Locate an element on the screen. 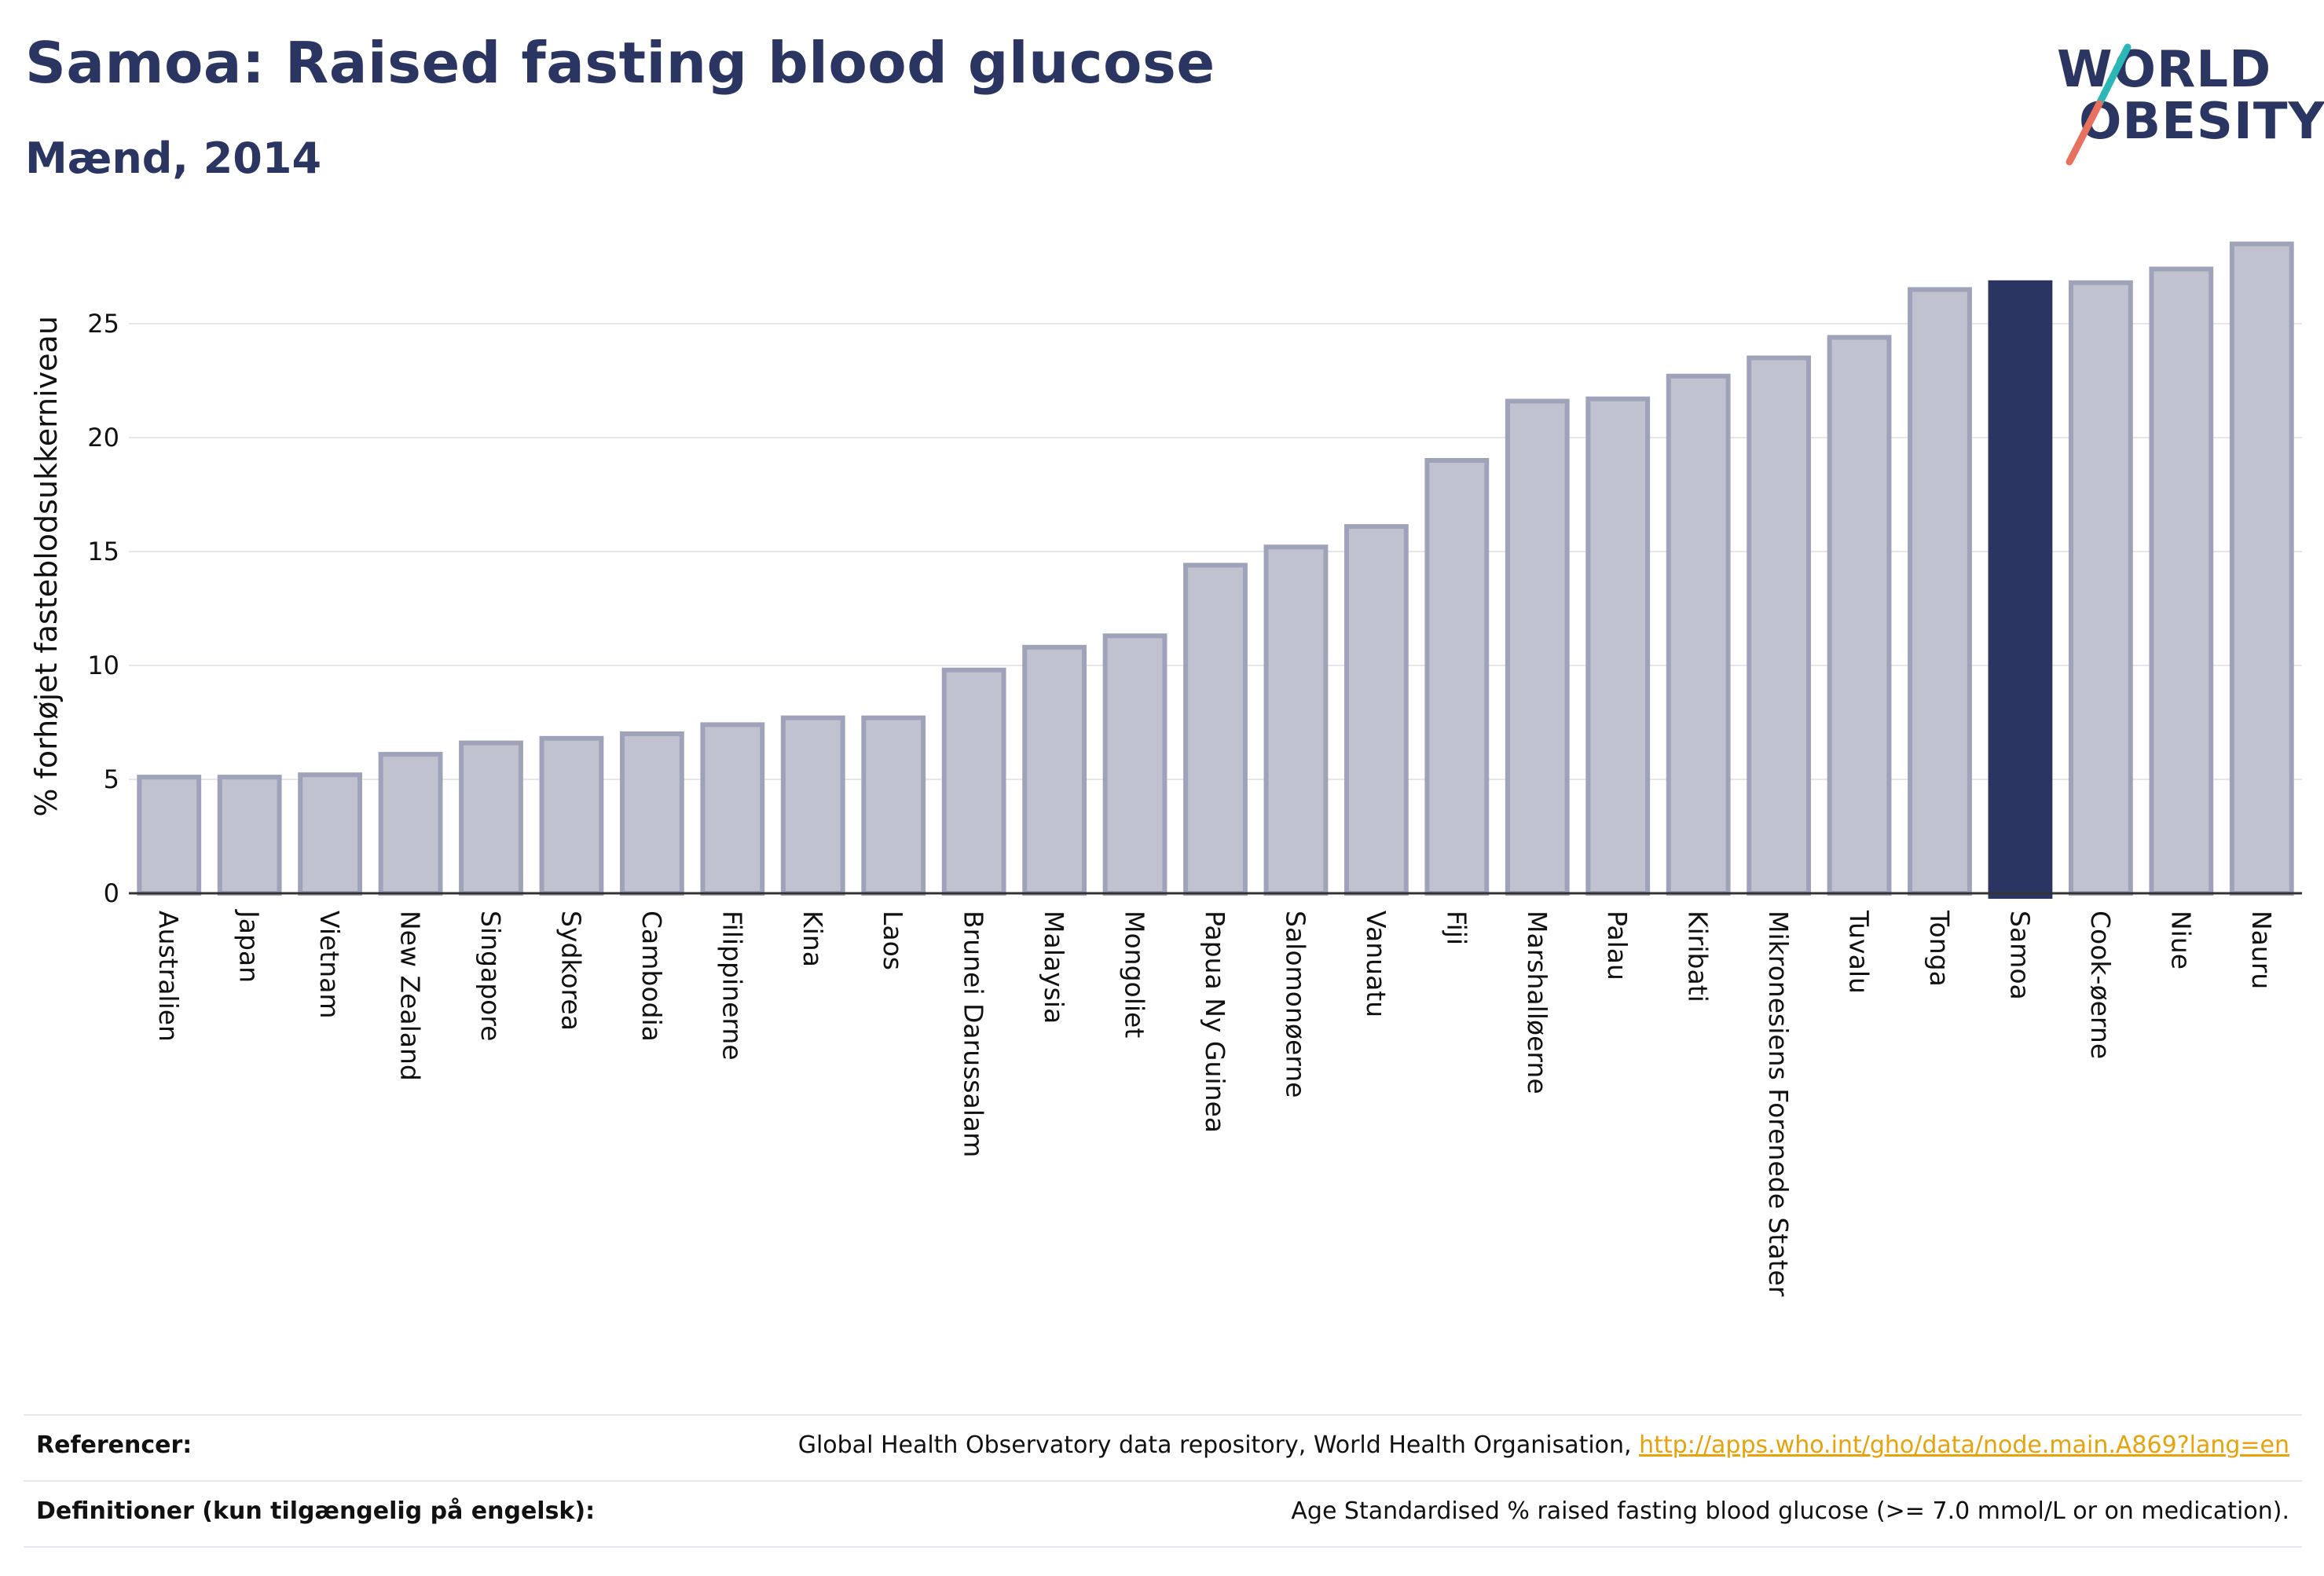 Image resolution: width=2324 pixels, height=1576 pixels. y-axis-label: % forhøjet fasteblodsukkerniveau is located at coordinates (46, 566).